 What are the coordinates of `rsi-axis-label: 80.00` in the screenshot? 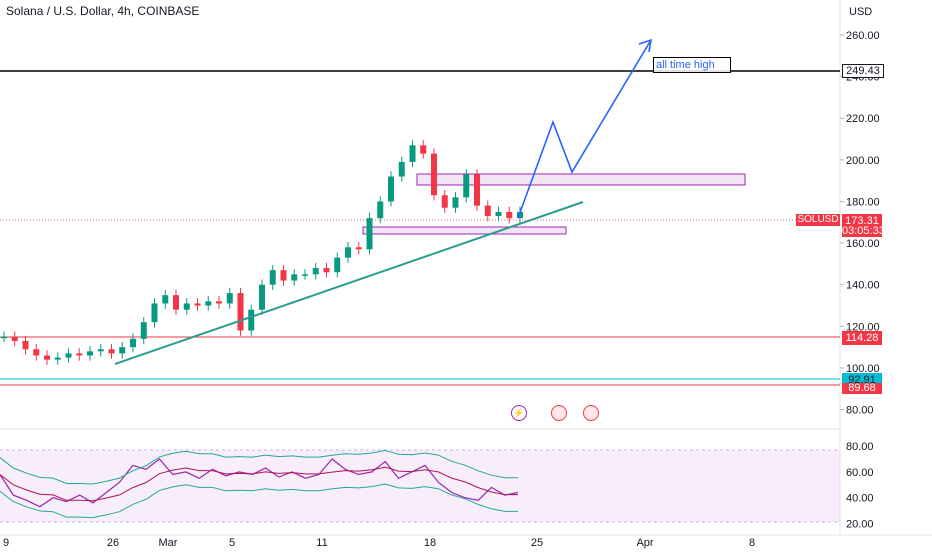 It's located at (860, 447).